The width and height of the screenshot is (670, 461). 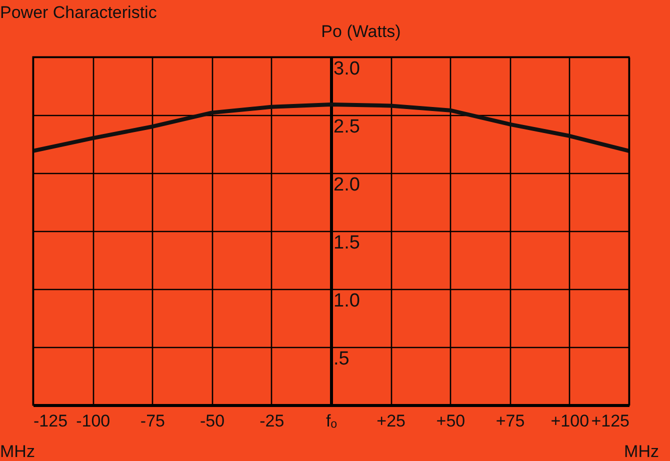 I want to click on x-tick-label: -125, so click(x=51, y=421).